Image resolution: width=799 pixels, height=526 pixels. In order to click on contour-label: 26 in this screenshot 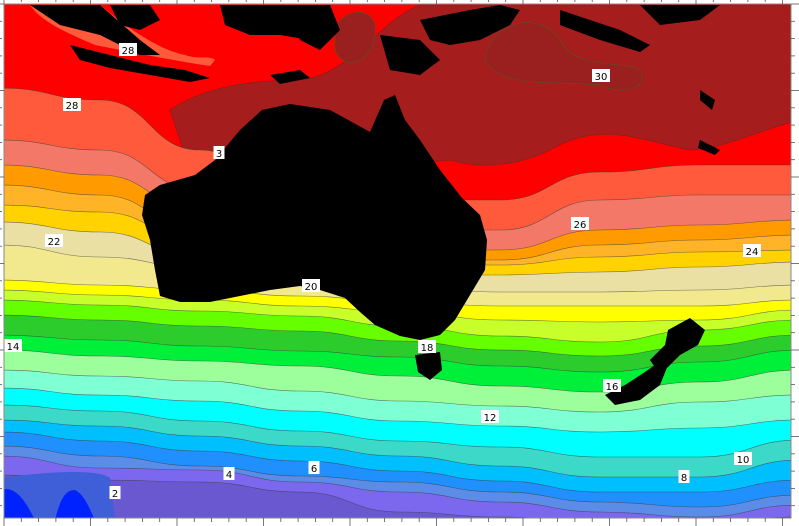, I will do `click(580, 225)`.